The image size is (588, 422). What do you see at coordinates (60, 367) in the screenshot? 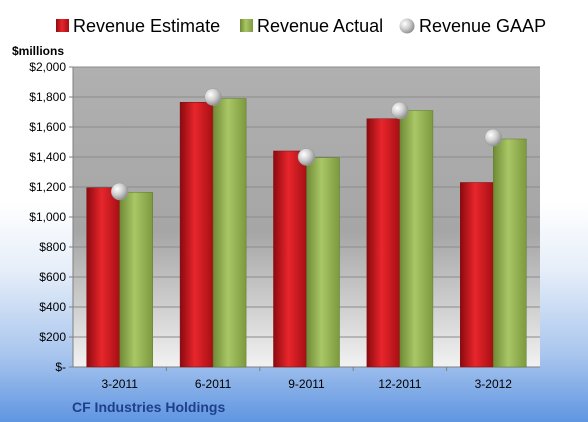
I see `y-tick-label: $-` at bounding box center [60, 367].